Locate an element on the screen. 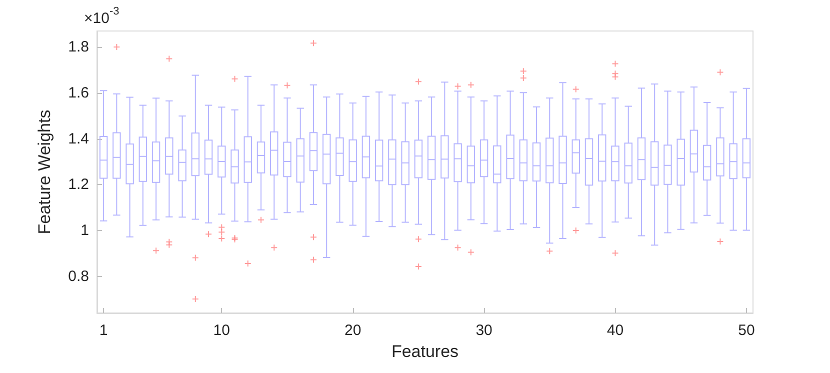  x-tick-label: 50 is located at coordinates (746, 330).